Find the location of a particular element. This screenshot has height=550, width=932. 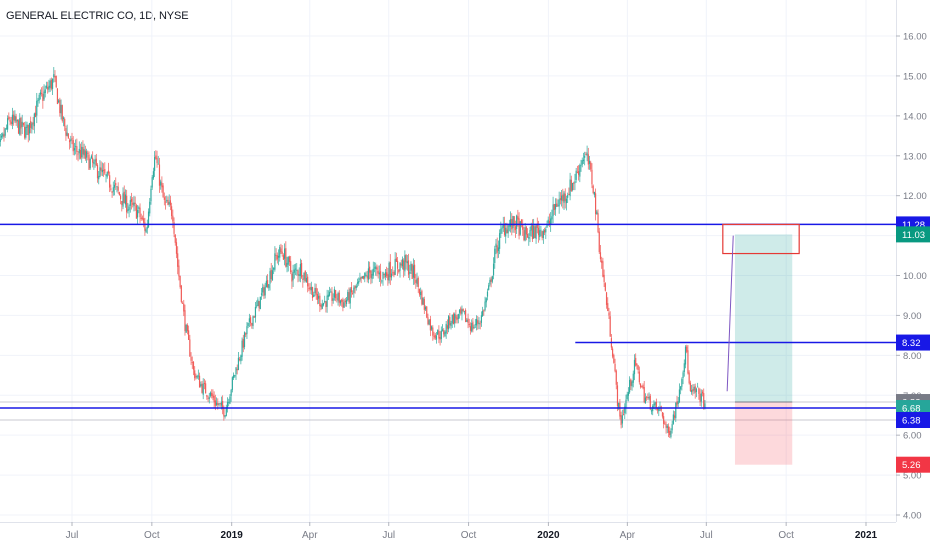

x-tick-label: Apr is located at coordinates (310, 535).